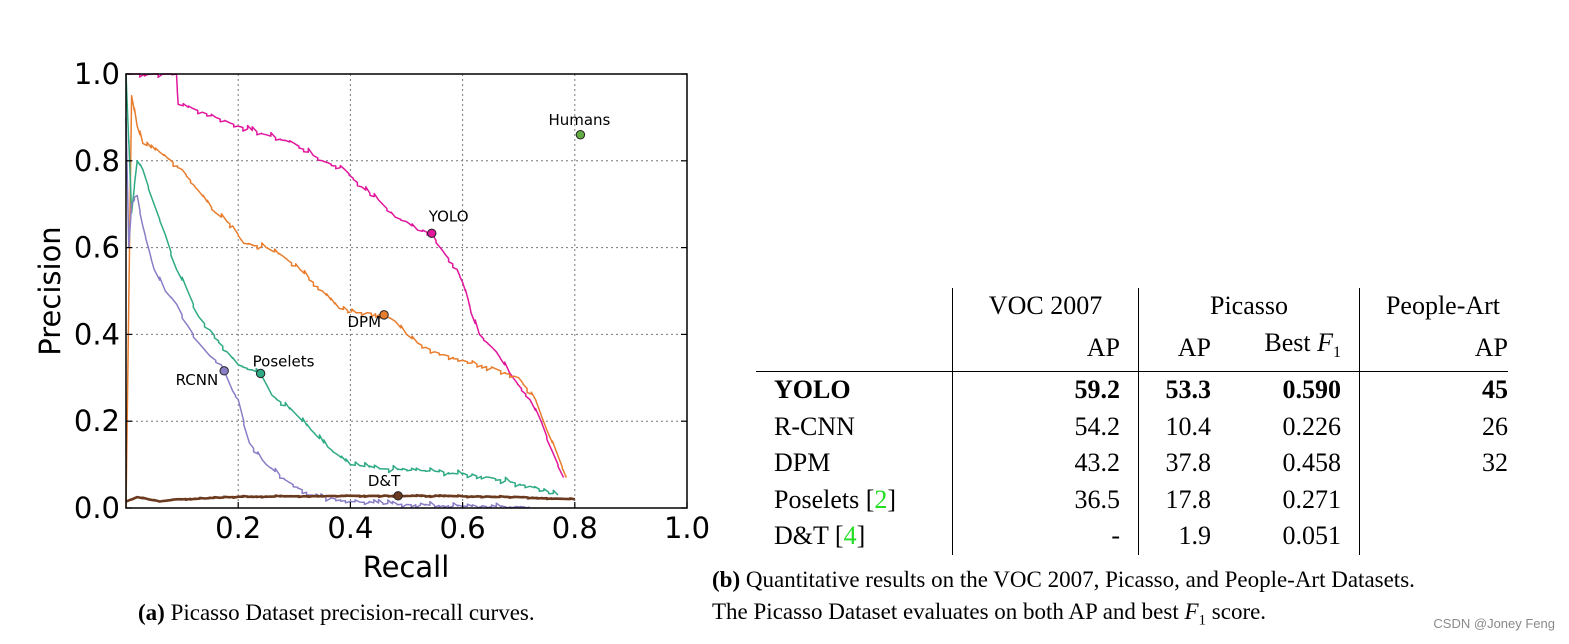 The width and height of the screenshot is (1569, 644). I want to click on row-picasso-ap: 53.3, so click(1174, 390).